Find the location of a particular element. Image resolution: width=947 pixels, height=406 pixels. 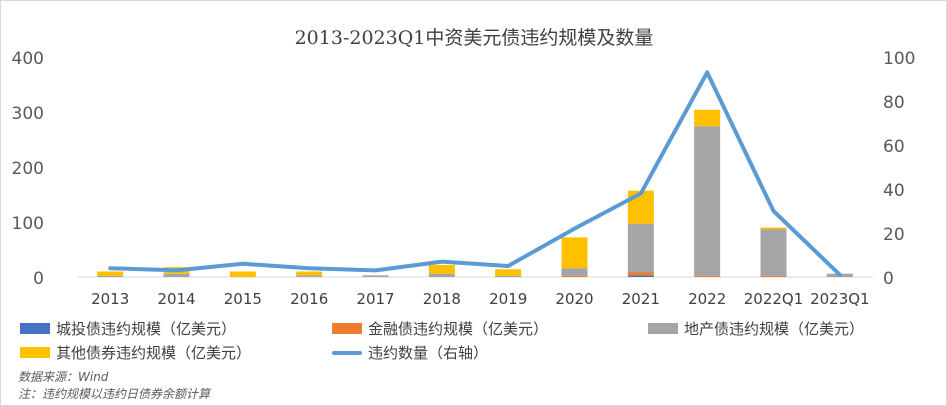

source-note: 数据来源：Wind is located at coordinates (63, 377).